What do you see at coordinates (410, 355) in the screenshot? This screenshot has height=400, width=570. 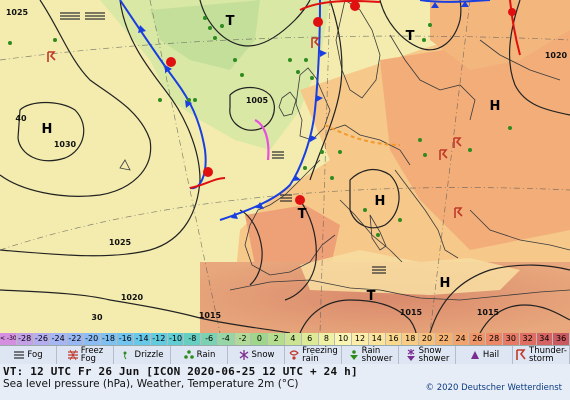 I see `snow-shower-icon` at bounding box center [410, 355].